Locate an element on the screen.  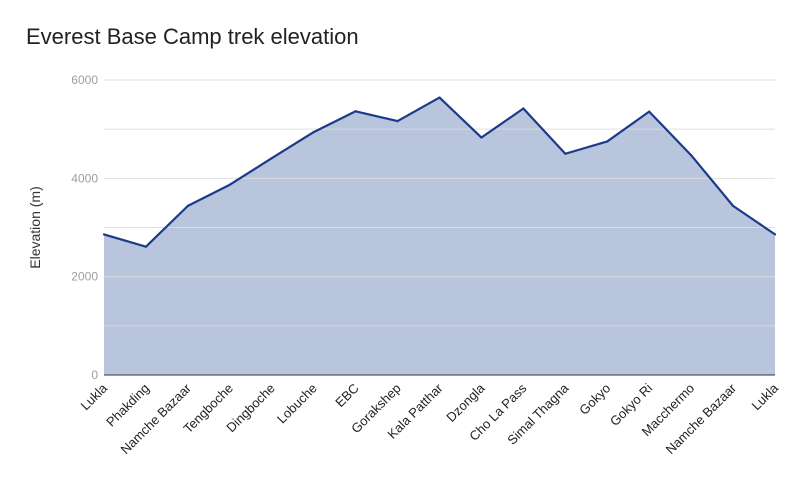
x-tick-label: EBC is located at coordinates (347, 396).